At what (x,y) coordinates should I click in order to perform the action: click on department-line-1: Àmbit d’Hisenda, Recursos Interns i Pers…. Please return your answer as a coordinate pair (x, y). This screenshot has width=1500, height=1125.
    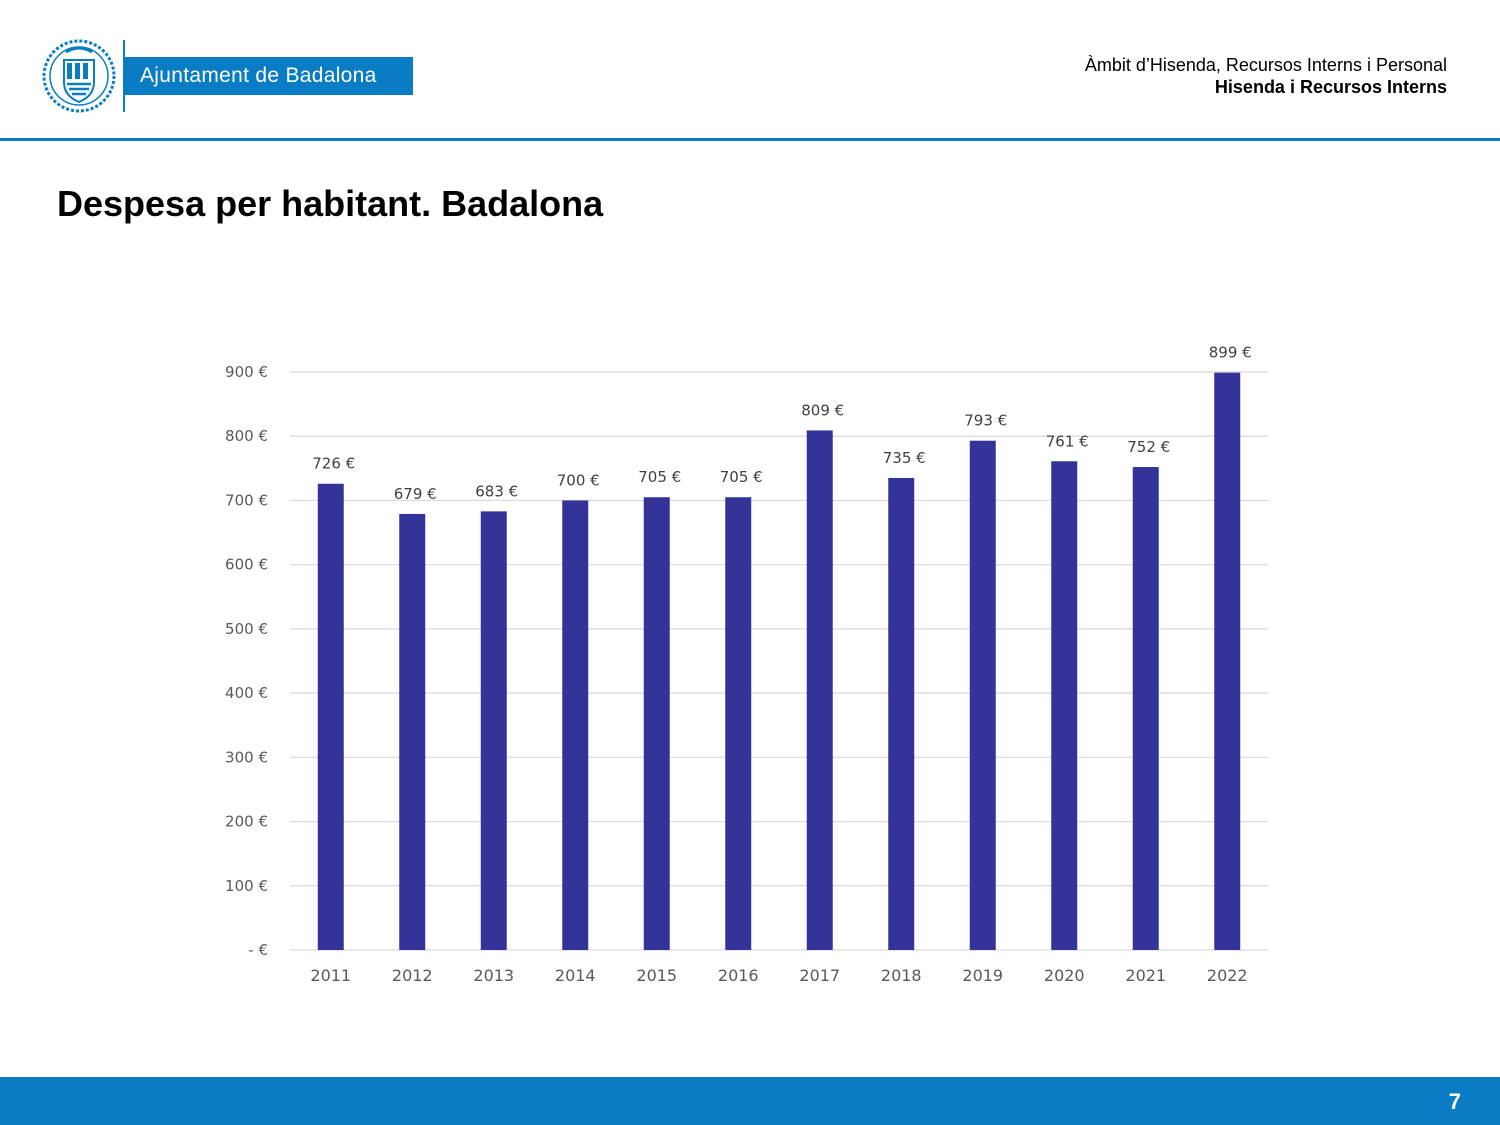
    Looking at the image, I should click on (1265, 65).